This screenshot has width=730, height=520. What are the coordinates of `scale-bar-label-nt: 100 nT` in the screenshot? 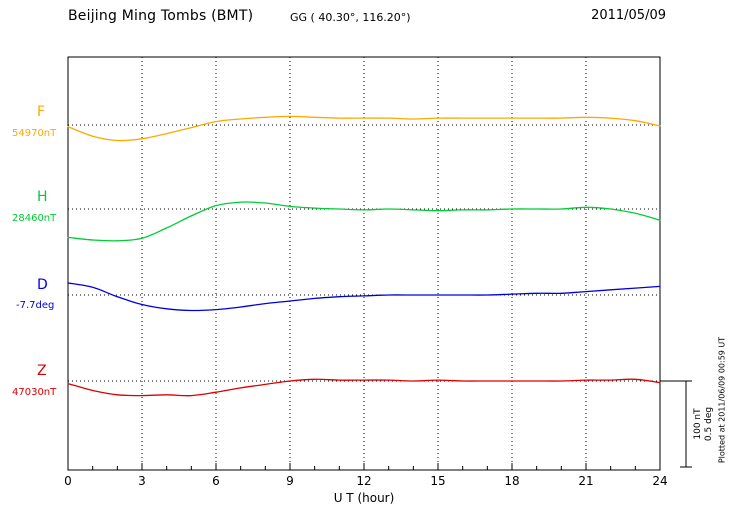 It's located at (698, 424).